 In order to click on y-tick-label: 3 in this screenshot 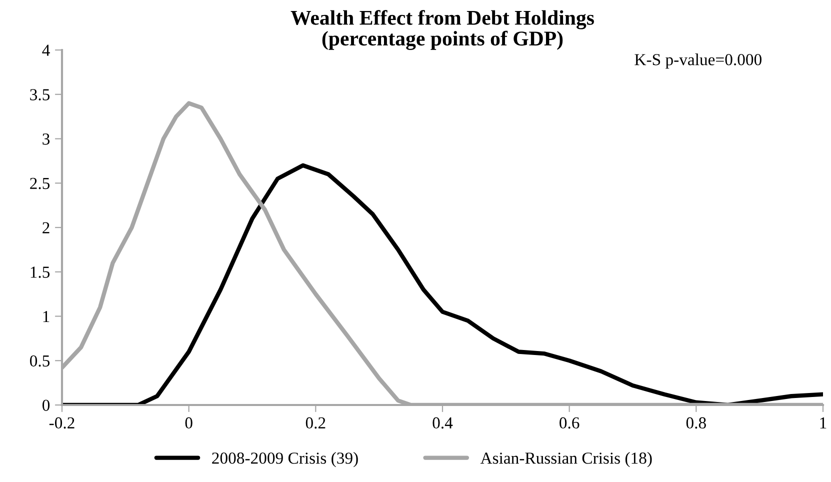, I will do `click(46, 139)`.